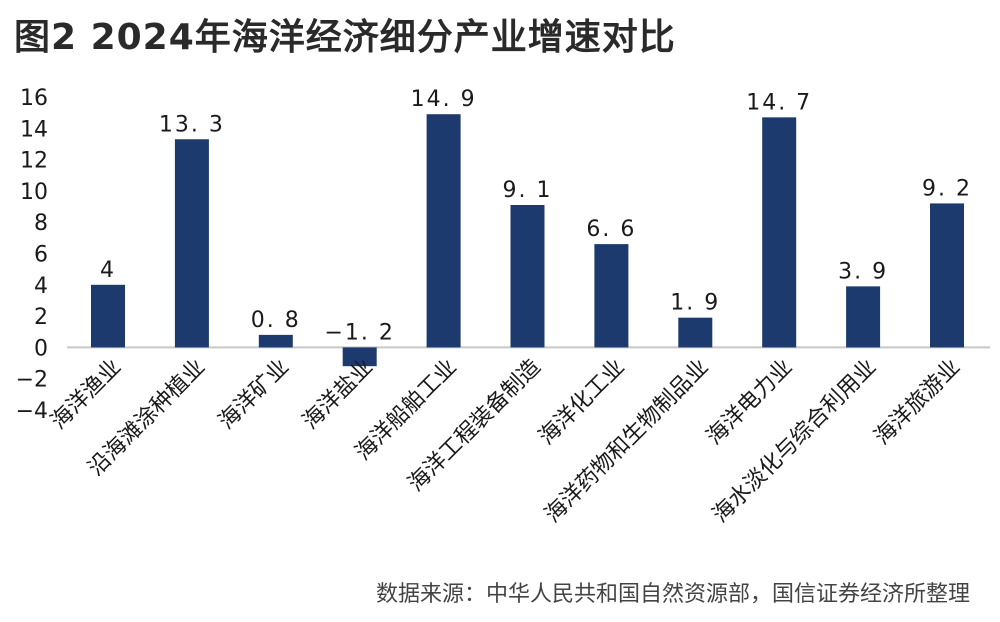 The height and width of the screenshot is (622, 1000). What do you see at coordinates (41, 317) in the screenshot?
I see `y-tick-label: 2` at bounding box center [41, 317].